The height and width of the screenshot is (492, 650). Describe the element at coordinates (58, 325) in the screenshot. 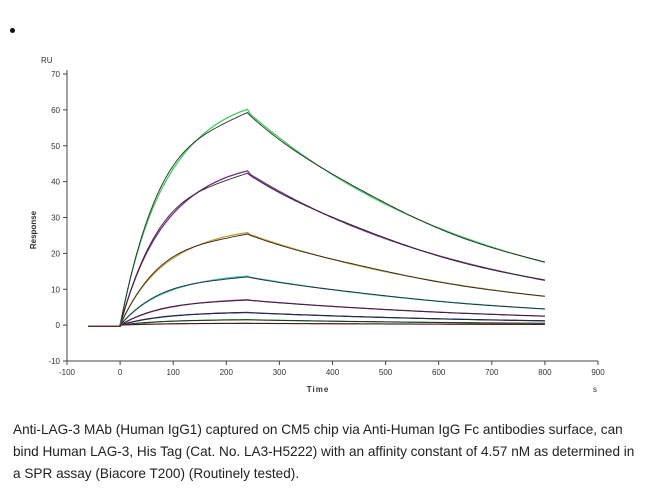

I see `y-tick-label: 0` at that location.